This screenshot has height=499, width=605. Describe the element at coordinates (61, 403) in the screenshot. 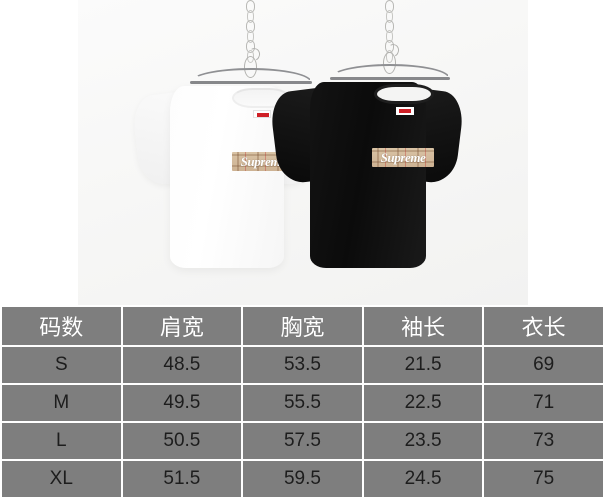

I see `cell-size: M` at that location.